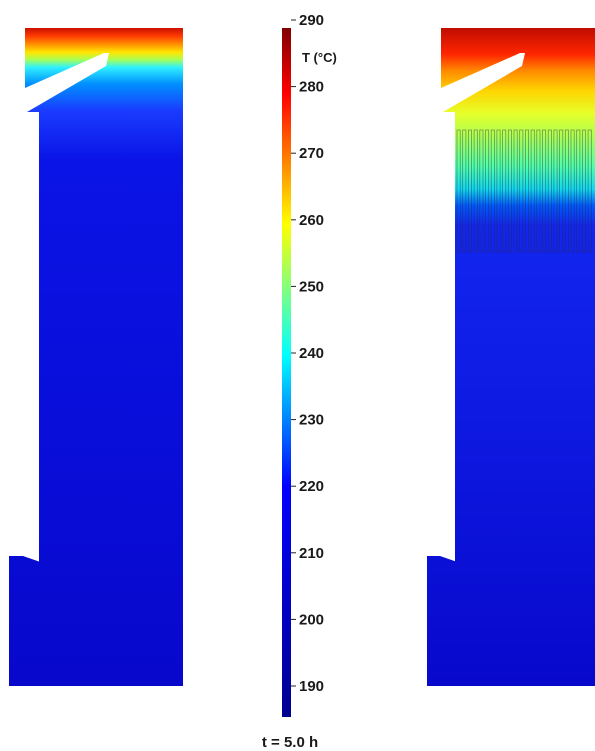  Describe the element at coordinates (311, 686) in the screenshot. I see `colorbar-tick-label: 190` at that location.